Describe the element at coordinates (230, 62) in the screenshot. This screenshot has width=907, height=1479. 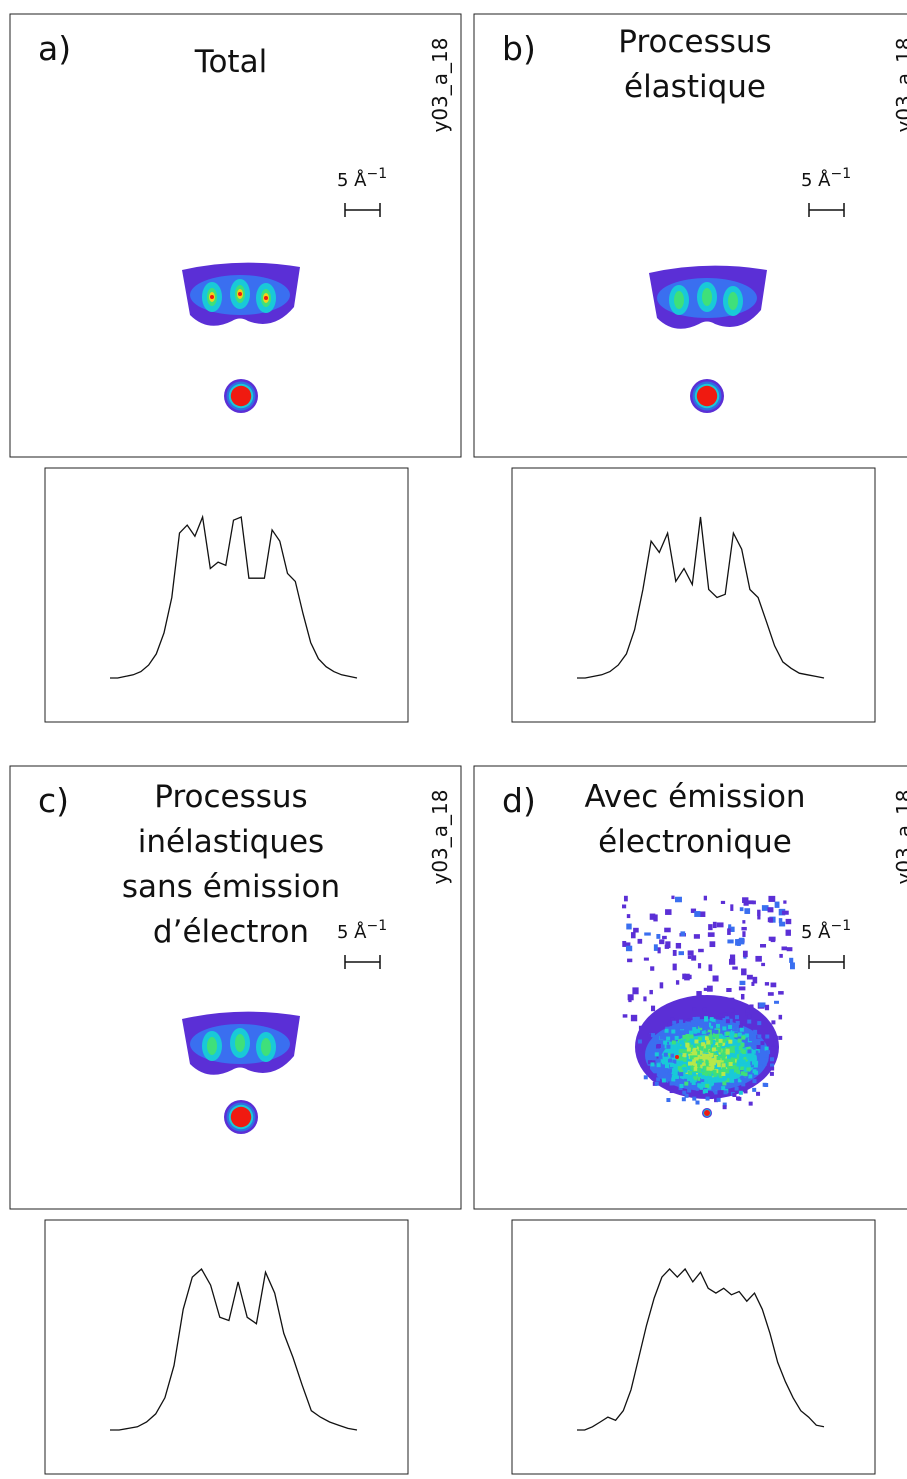
I see `panel-title: Total` at that location.